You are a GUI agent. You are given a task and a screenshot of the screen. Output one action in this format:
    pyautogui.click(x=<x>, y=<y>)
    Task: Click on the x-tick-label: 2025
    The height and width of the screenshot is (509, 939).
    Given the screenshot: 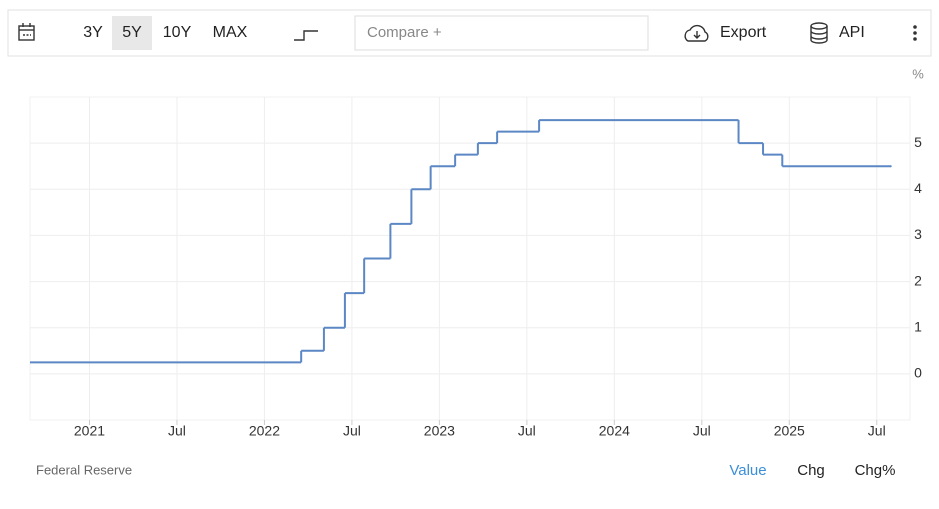 What is the action you would take?
    pyautogui.click(x=789, y=431)
    